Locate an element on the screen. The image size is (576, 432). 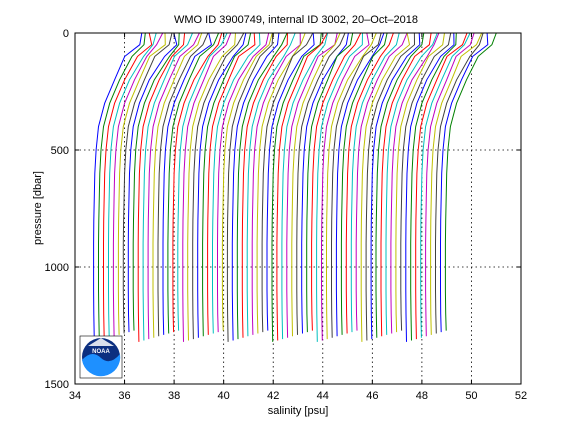
x-axis-label: salinity [psu] is located at coordinates (298, 411).